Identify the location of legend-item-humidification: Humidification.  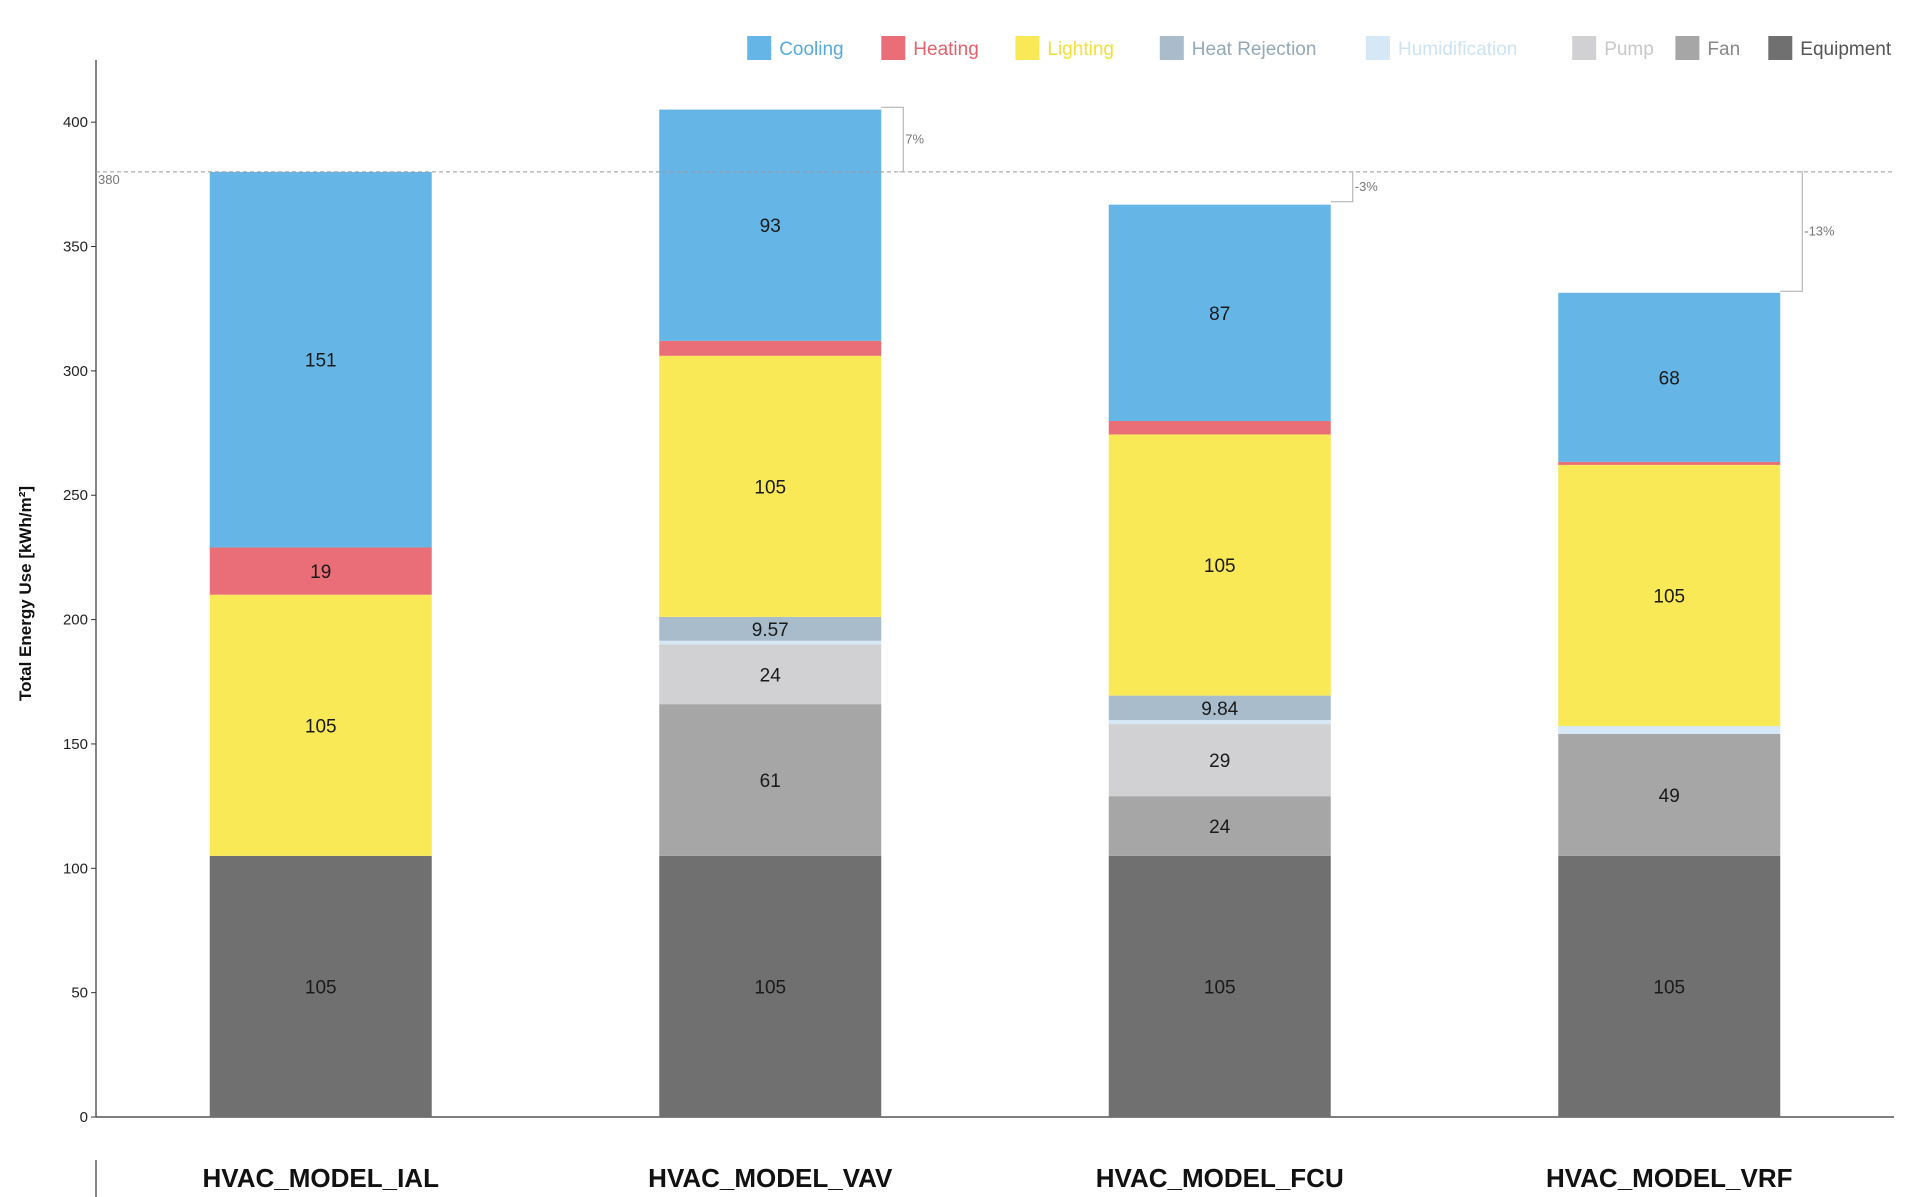
(1441, 48).